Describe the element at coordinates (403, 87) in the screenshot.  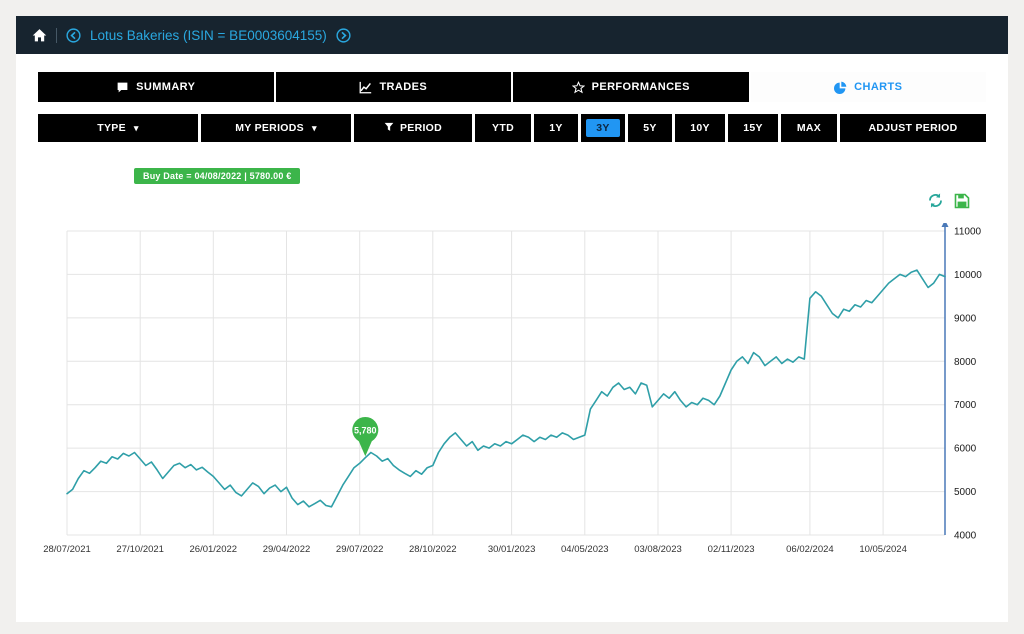
I see `tab-label: TRADES` at that location.